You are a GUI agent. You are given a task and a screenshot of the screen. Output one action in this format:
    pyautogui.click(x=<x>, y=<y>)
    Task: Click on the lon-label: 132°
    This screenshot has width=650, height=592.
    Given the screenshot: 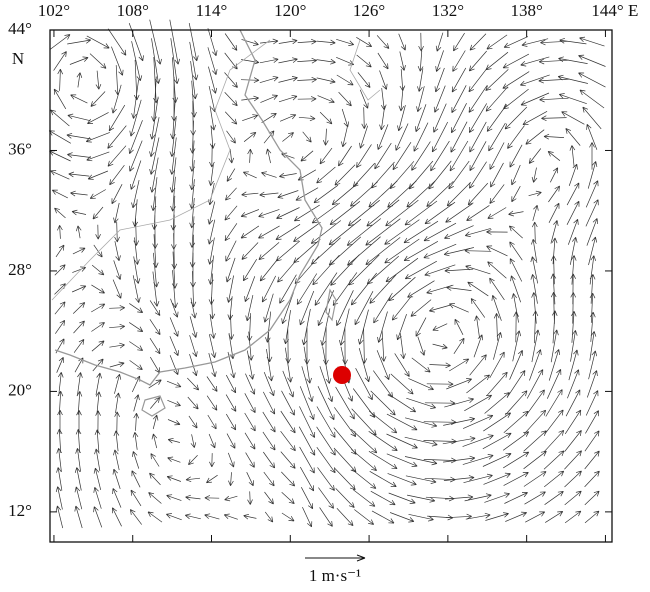 What is the action you would take?
    pyautogui.click(x=448, y=10)
    